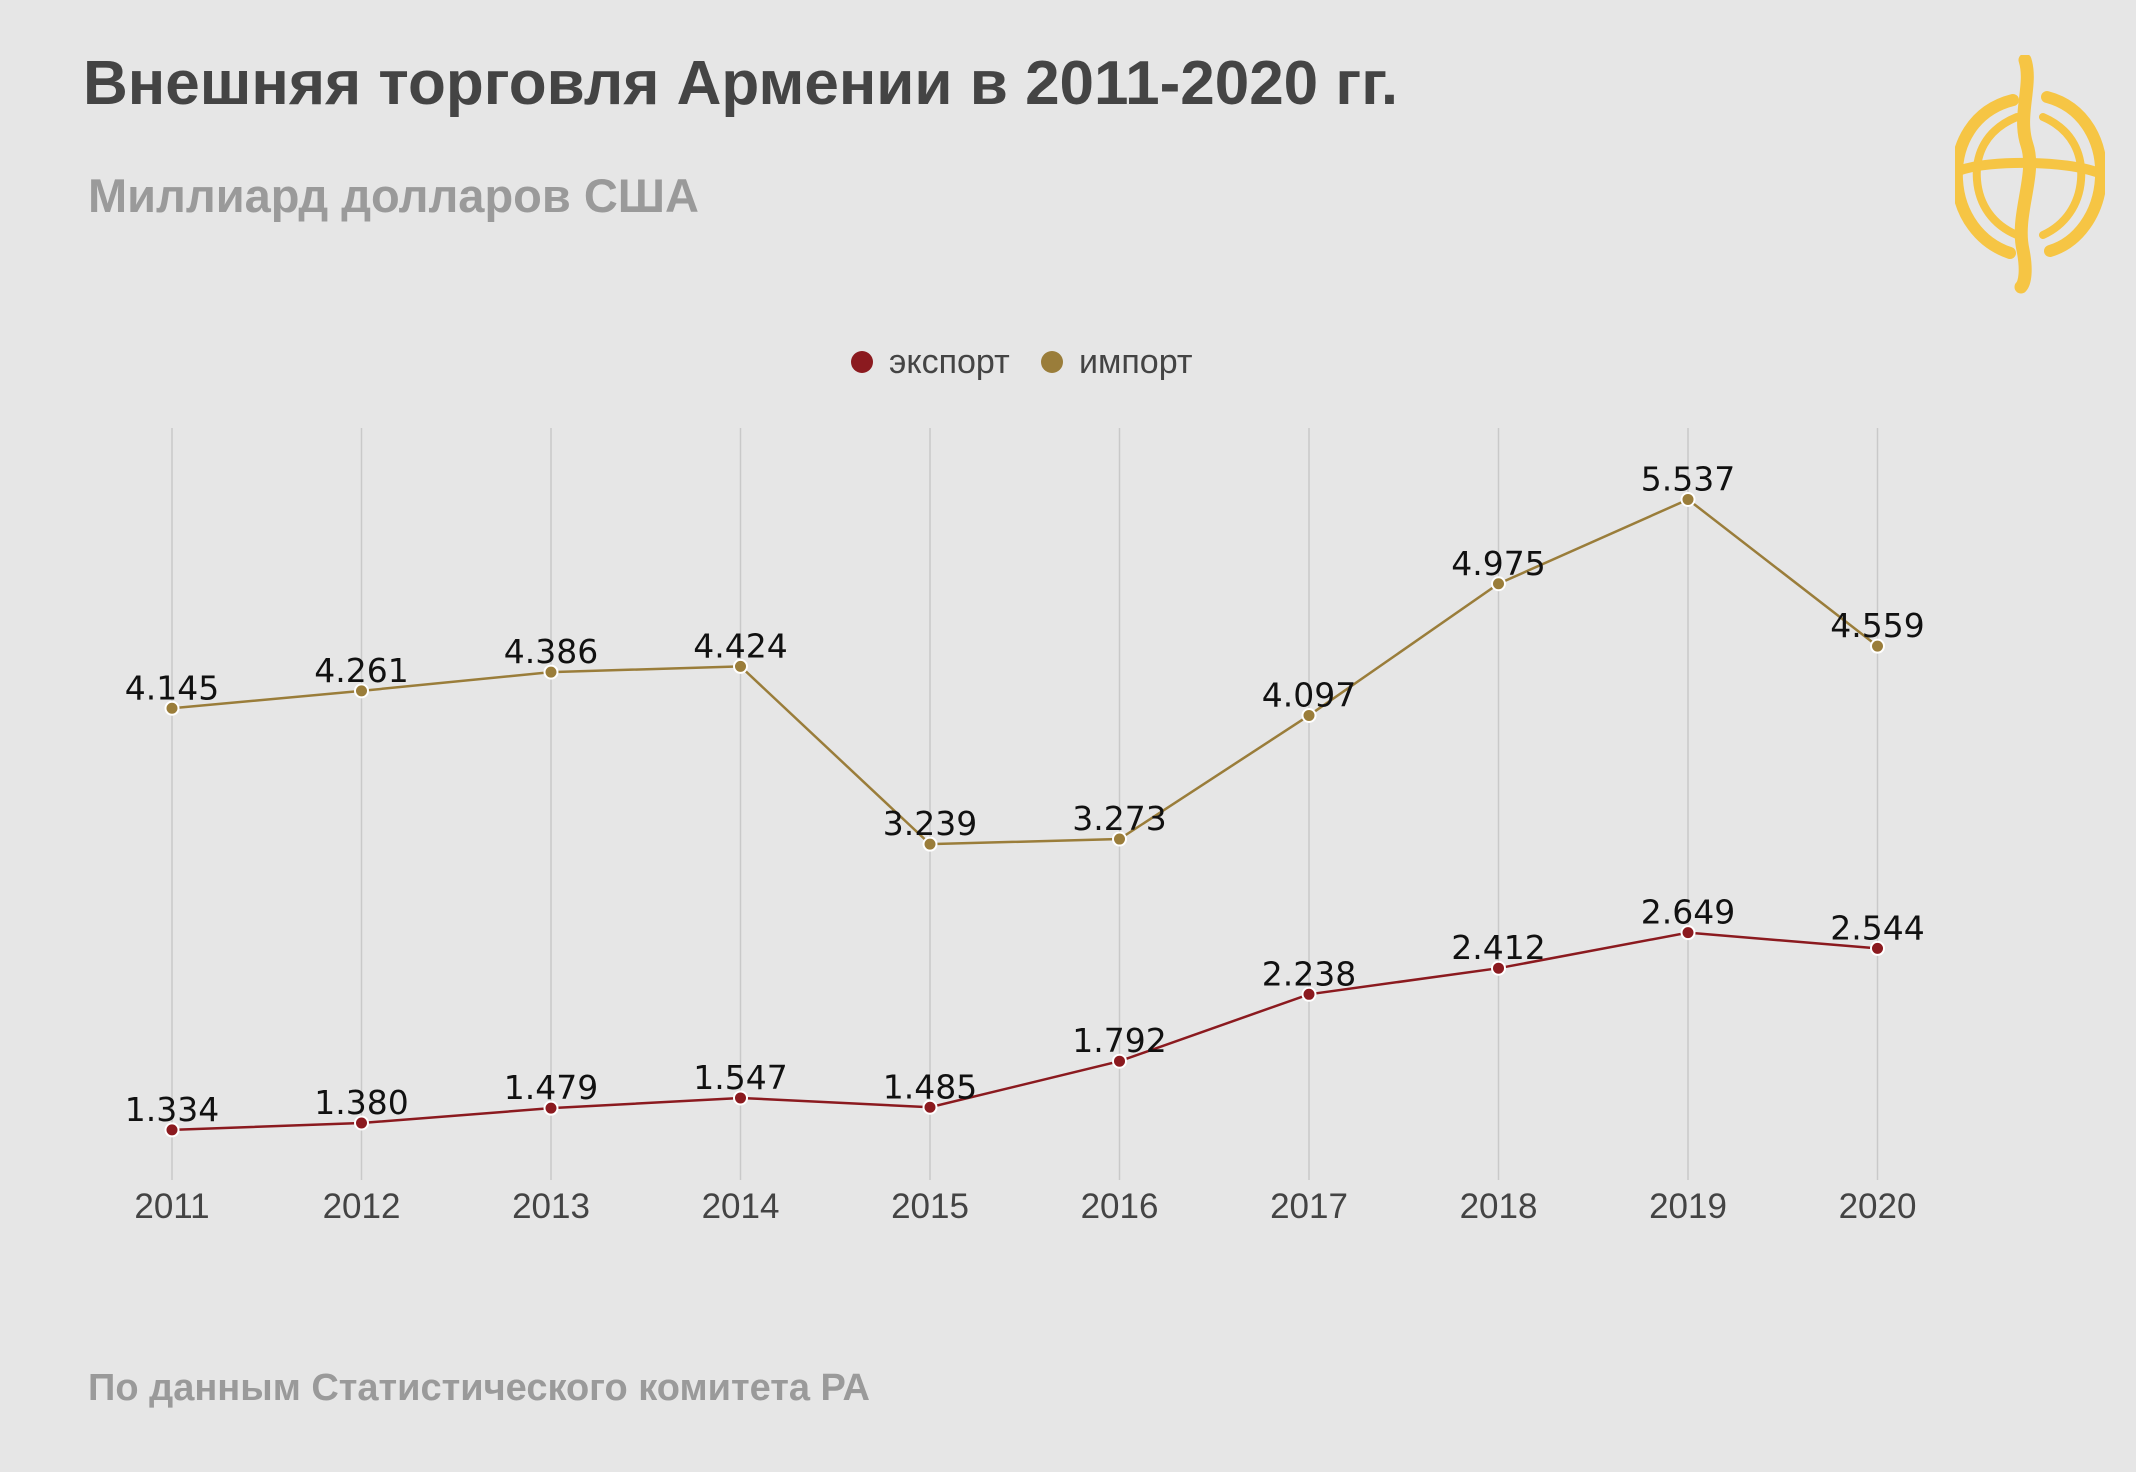 The height and width of the screenshot is (1472, 2136). What do you see at coordinates (1877, 625) in the screenshot?
I see `data-label: 4.559` at bounding box center [1877, 625].